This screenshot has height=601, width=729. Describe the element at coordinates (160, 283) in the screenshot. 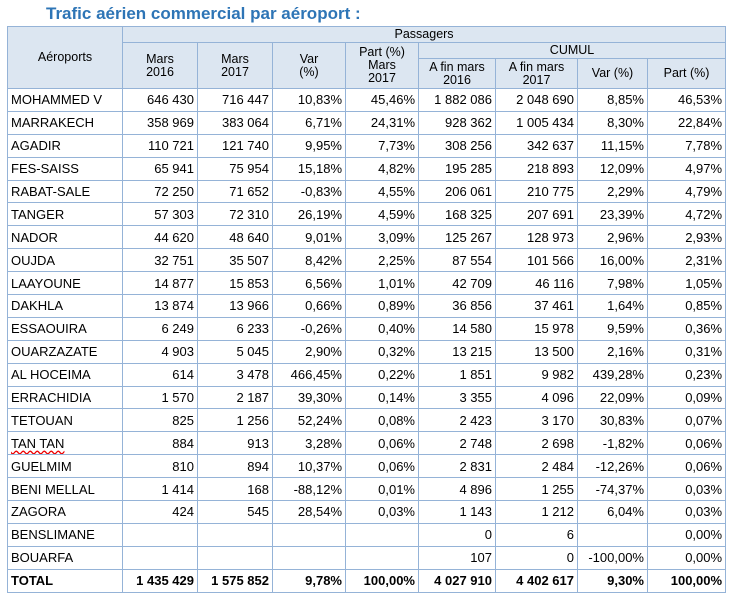

I see `table-cell: 14 877` at that location.